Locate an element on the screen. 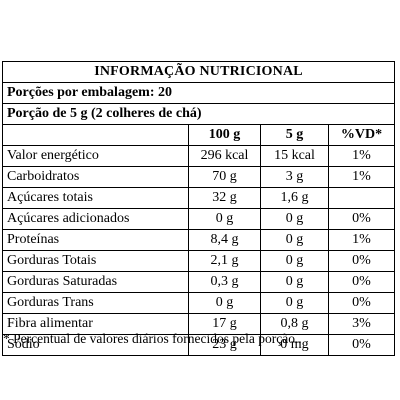 The image size is (400, 400). nutrient-per-serving: 1,6 g is located at coordinates (294, 198).